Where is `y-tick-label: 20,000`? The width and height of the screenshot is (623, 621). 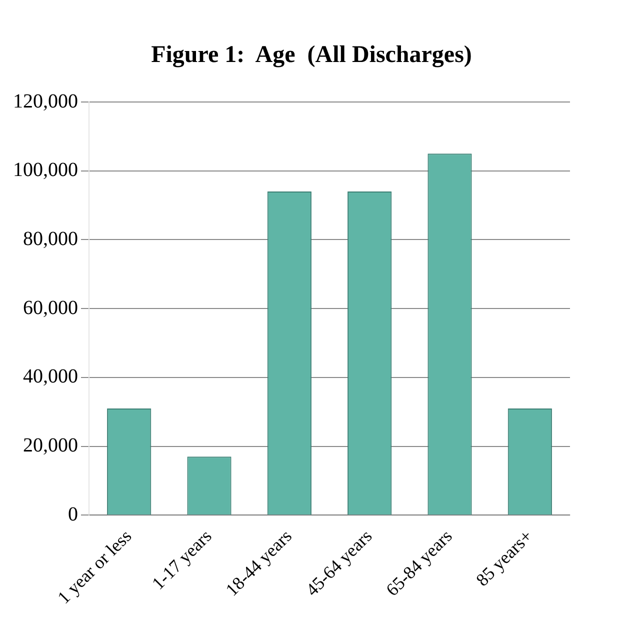
y-tick-label: 20,000 is located at coordinates (50, 445).